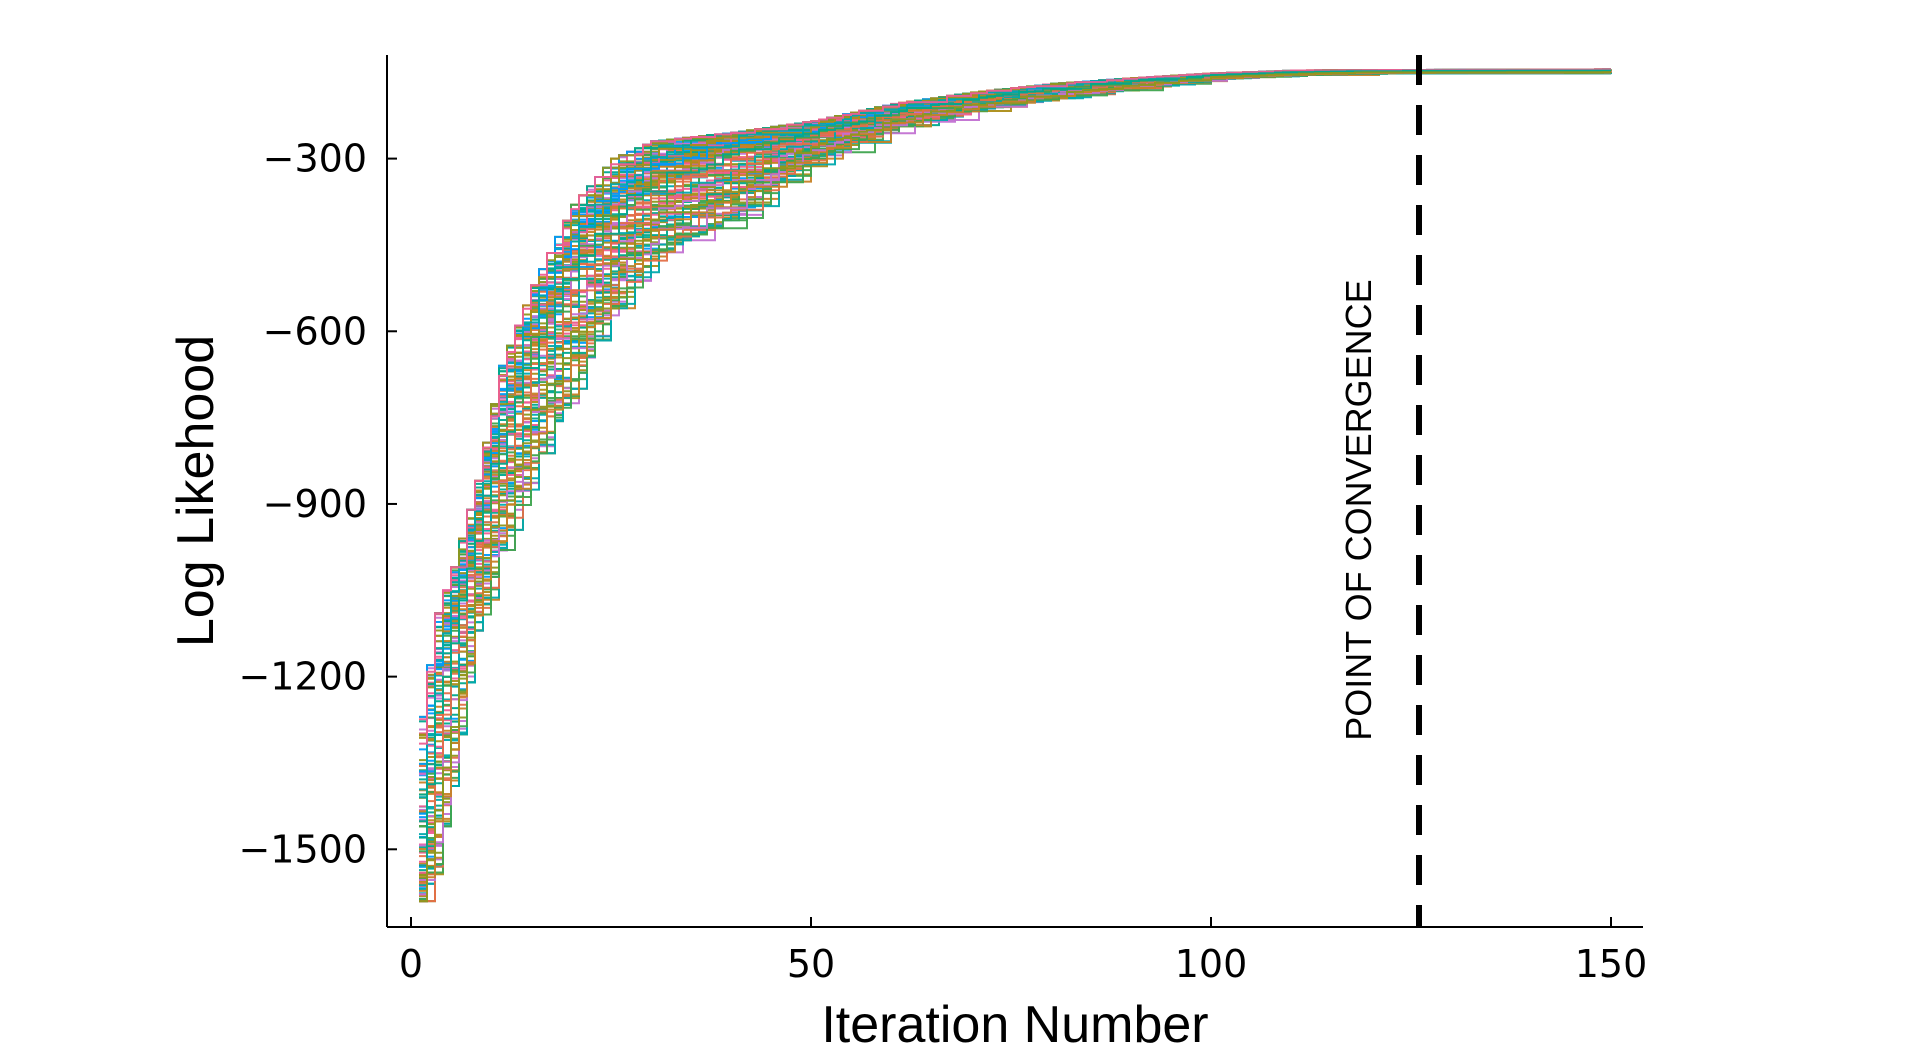 The height and width of the screenshot is (1061, 1915). I want to click on y-axis-title: Log Likehood, so click(196, 491).